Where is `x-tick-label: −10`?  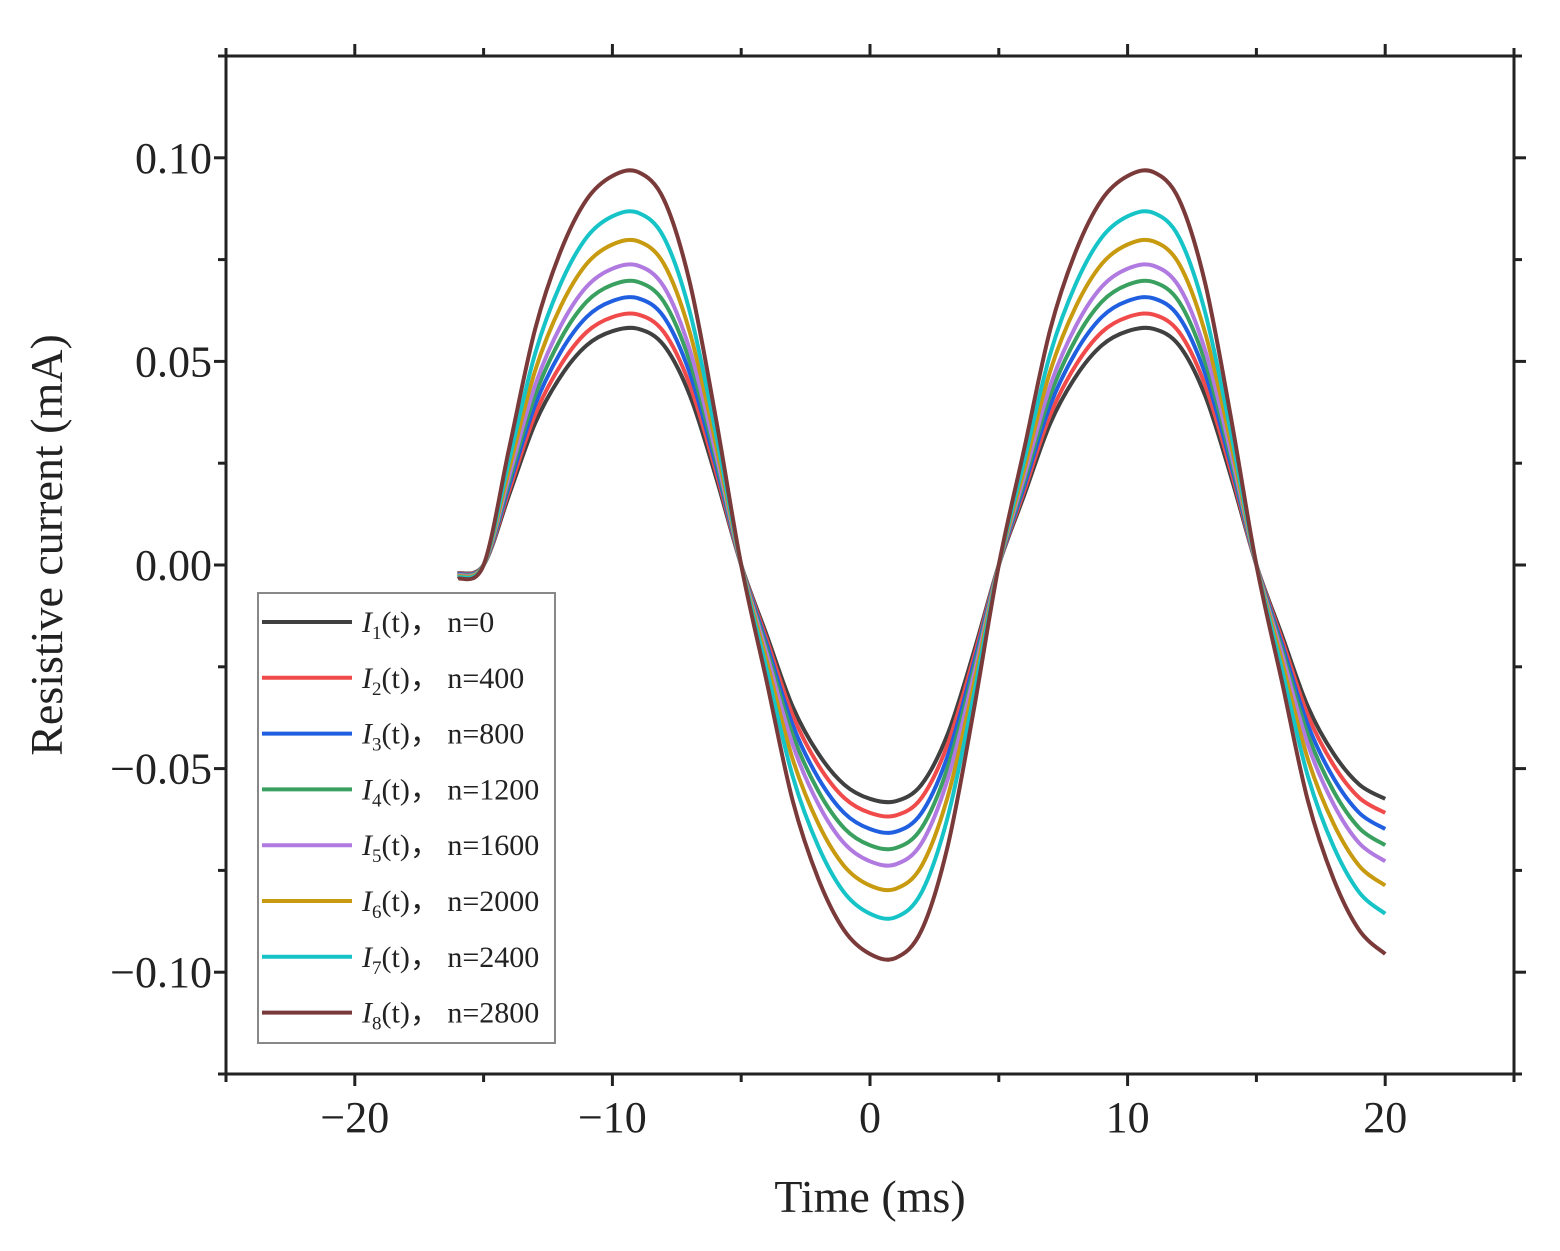 x-tick-label: −10 is located at coordinates (612, 1117).